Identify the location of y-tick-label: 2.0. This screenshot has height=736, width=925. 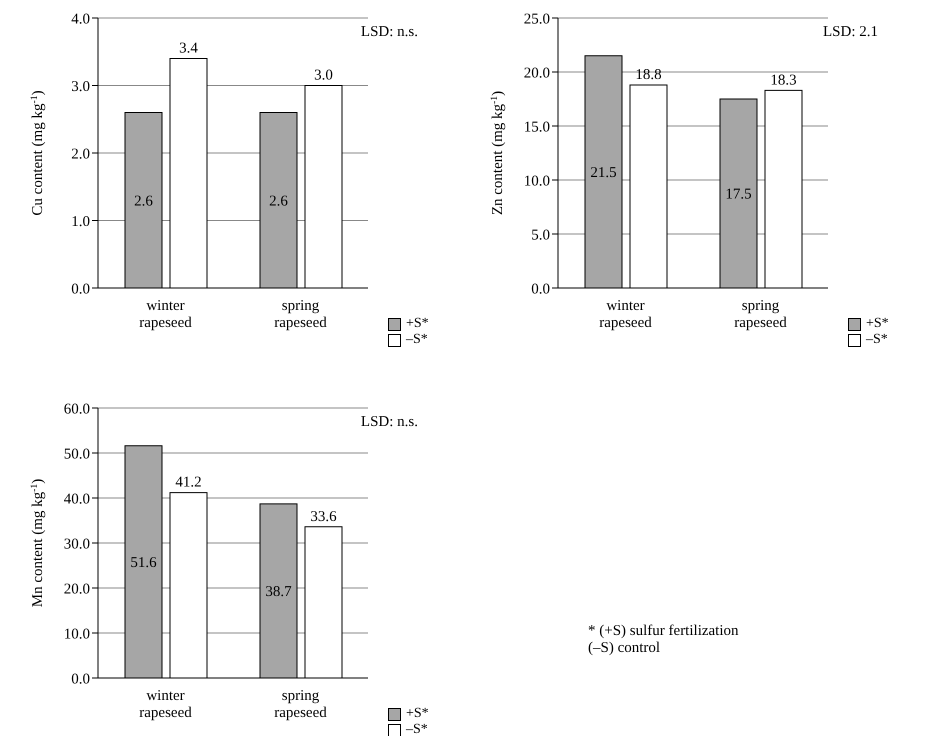
(80, 154).